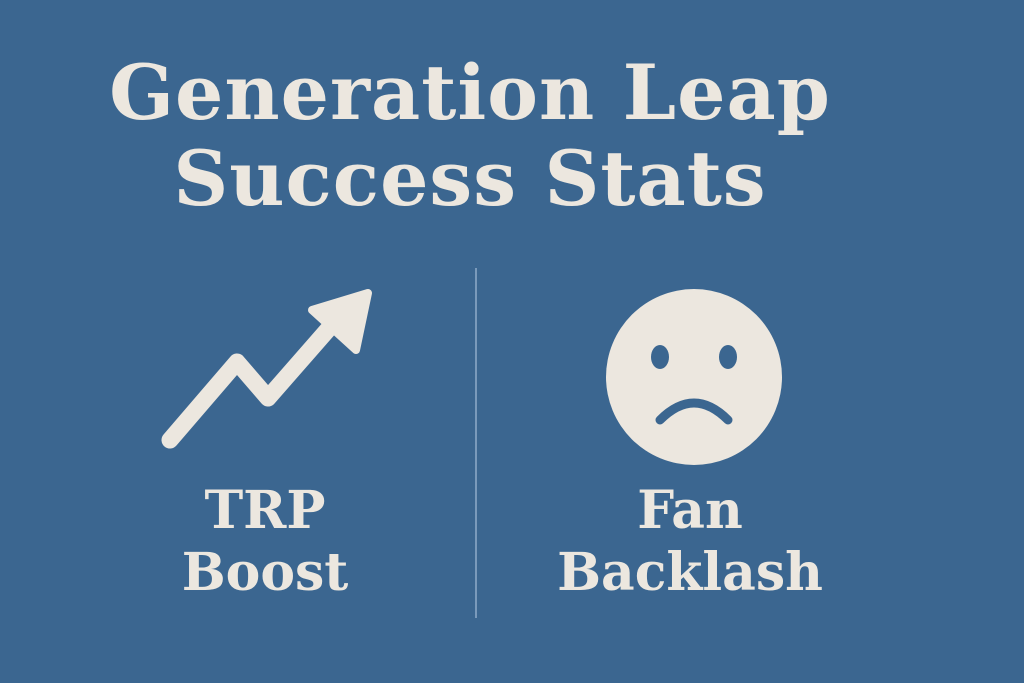 This screenshot has width=1024, height=683. What do you see at coordinates (265, 572) in the screenshot?
I see `label-line: Boost` at bounding box center [265, 572].